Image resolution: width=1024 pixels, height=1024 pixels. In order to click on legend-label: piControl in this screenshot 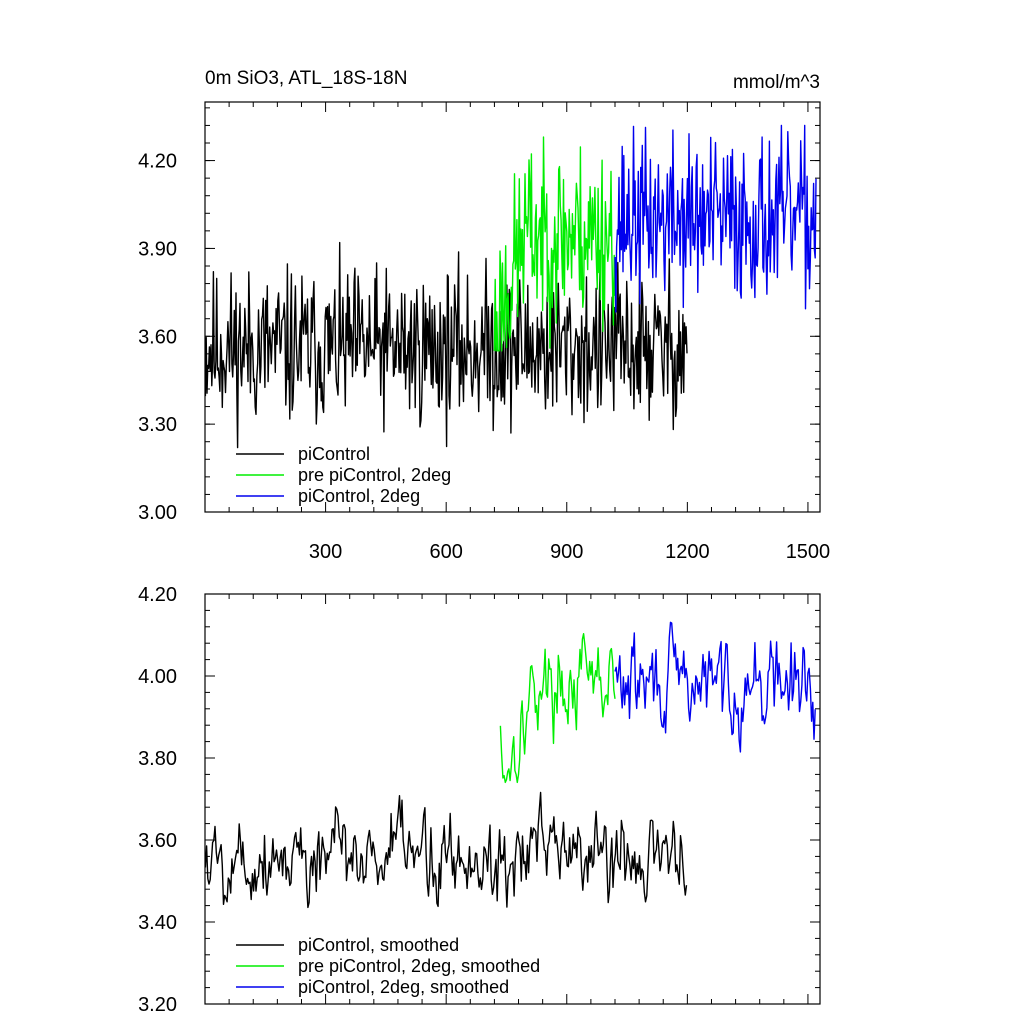, I will do `click(334, 454)`.